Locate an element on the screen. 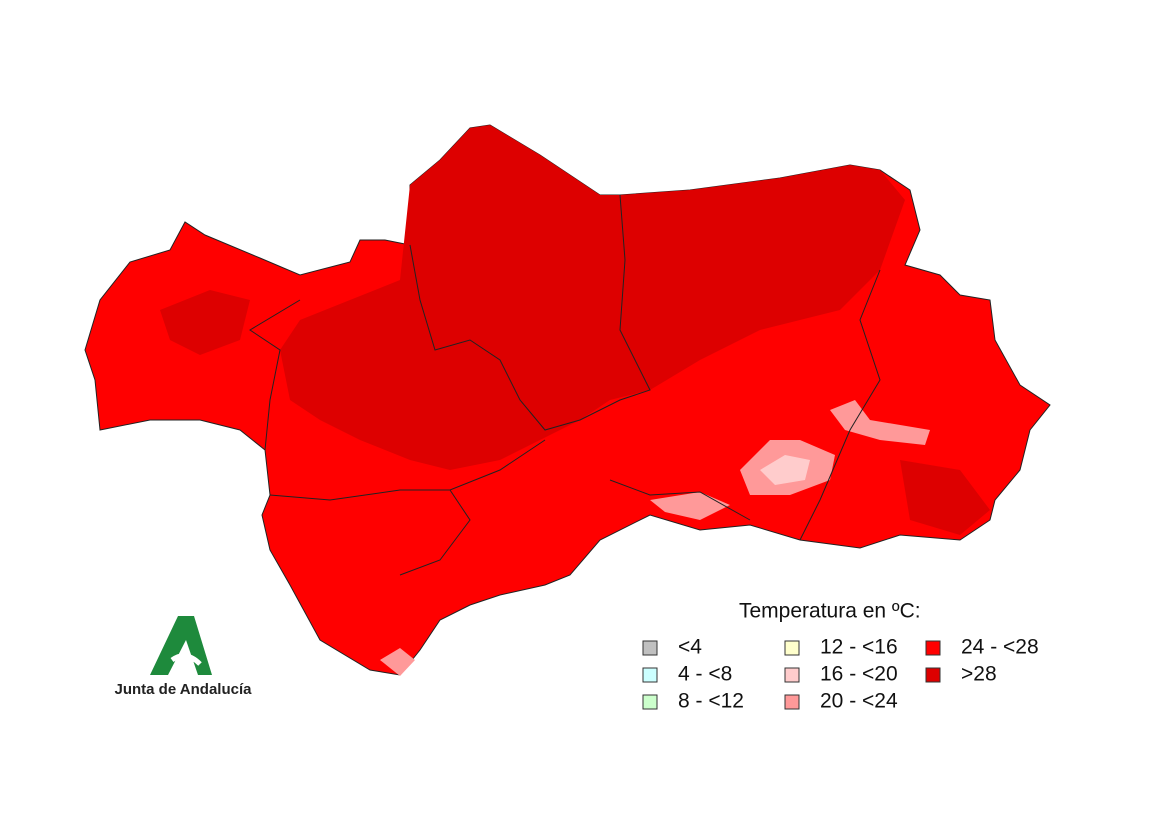 This screenshot has height=826, width=1169. logo-text: Junta de Andalucía is located at coordinates (184, 689).